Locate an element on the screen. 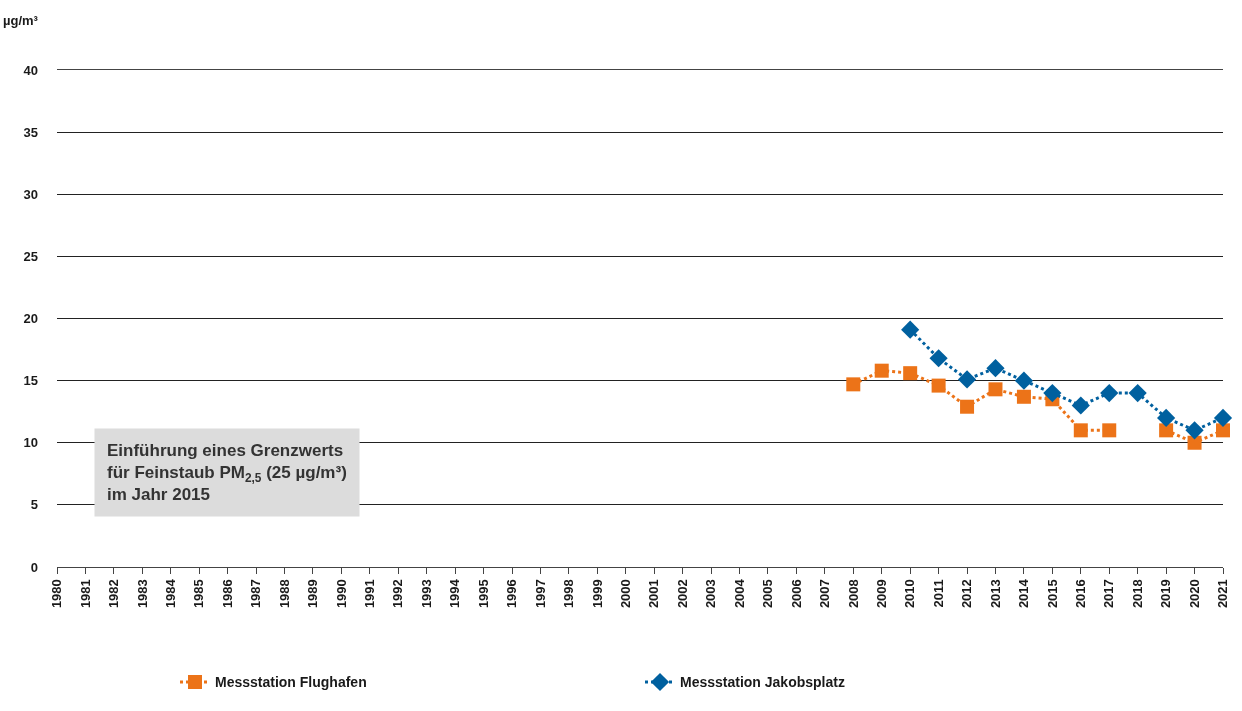  x-tick-label: 2009 is located at coordinates (881, 594).